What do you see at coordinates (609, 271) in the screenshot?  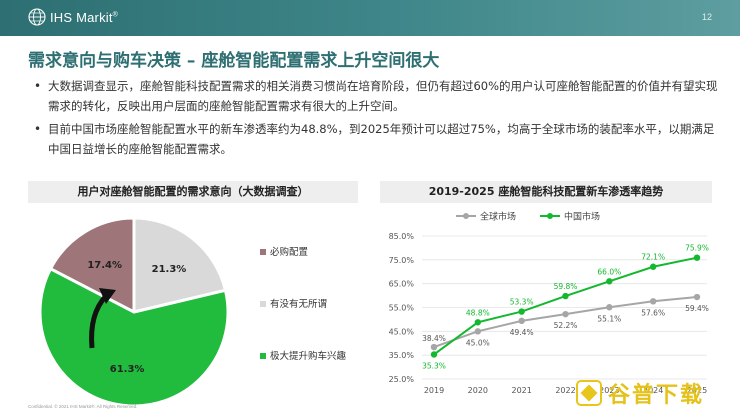 I see `data-label: 66.0%` at bounding box center [609, 271].